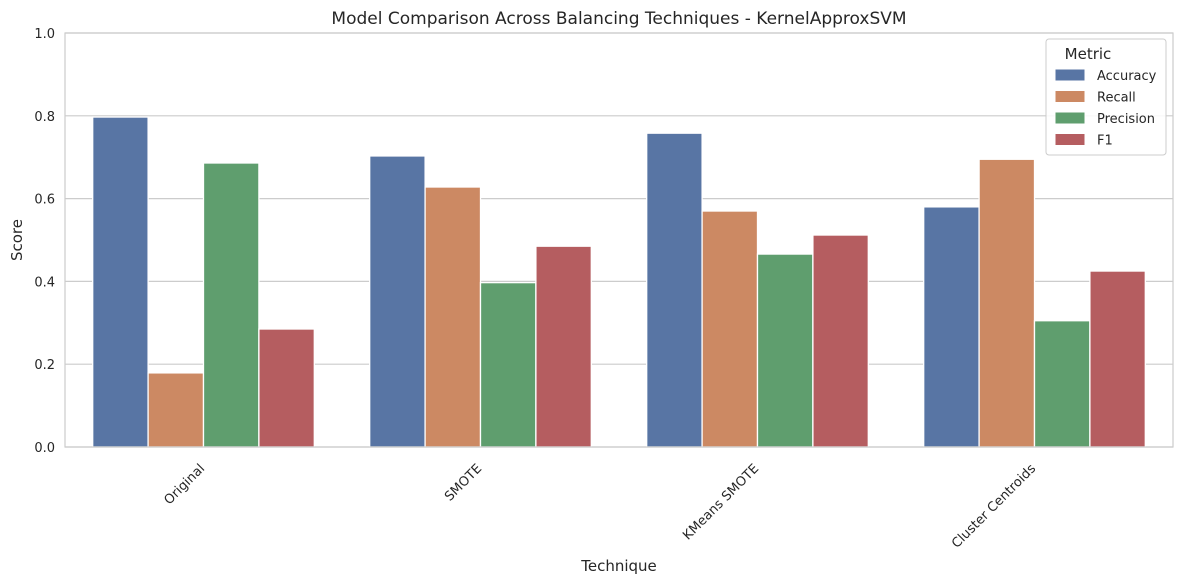  I want to click on bar-precision-smote, so click(508, 364).